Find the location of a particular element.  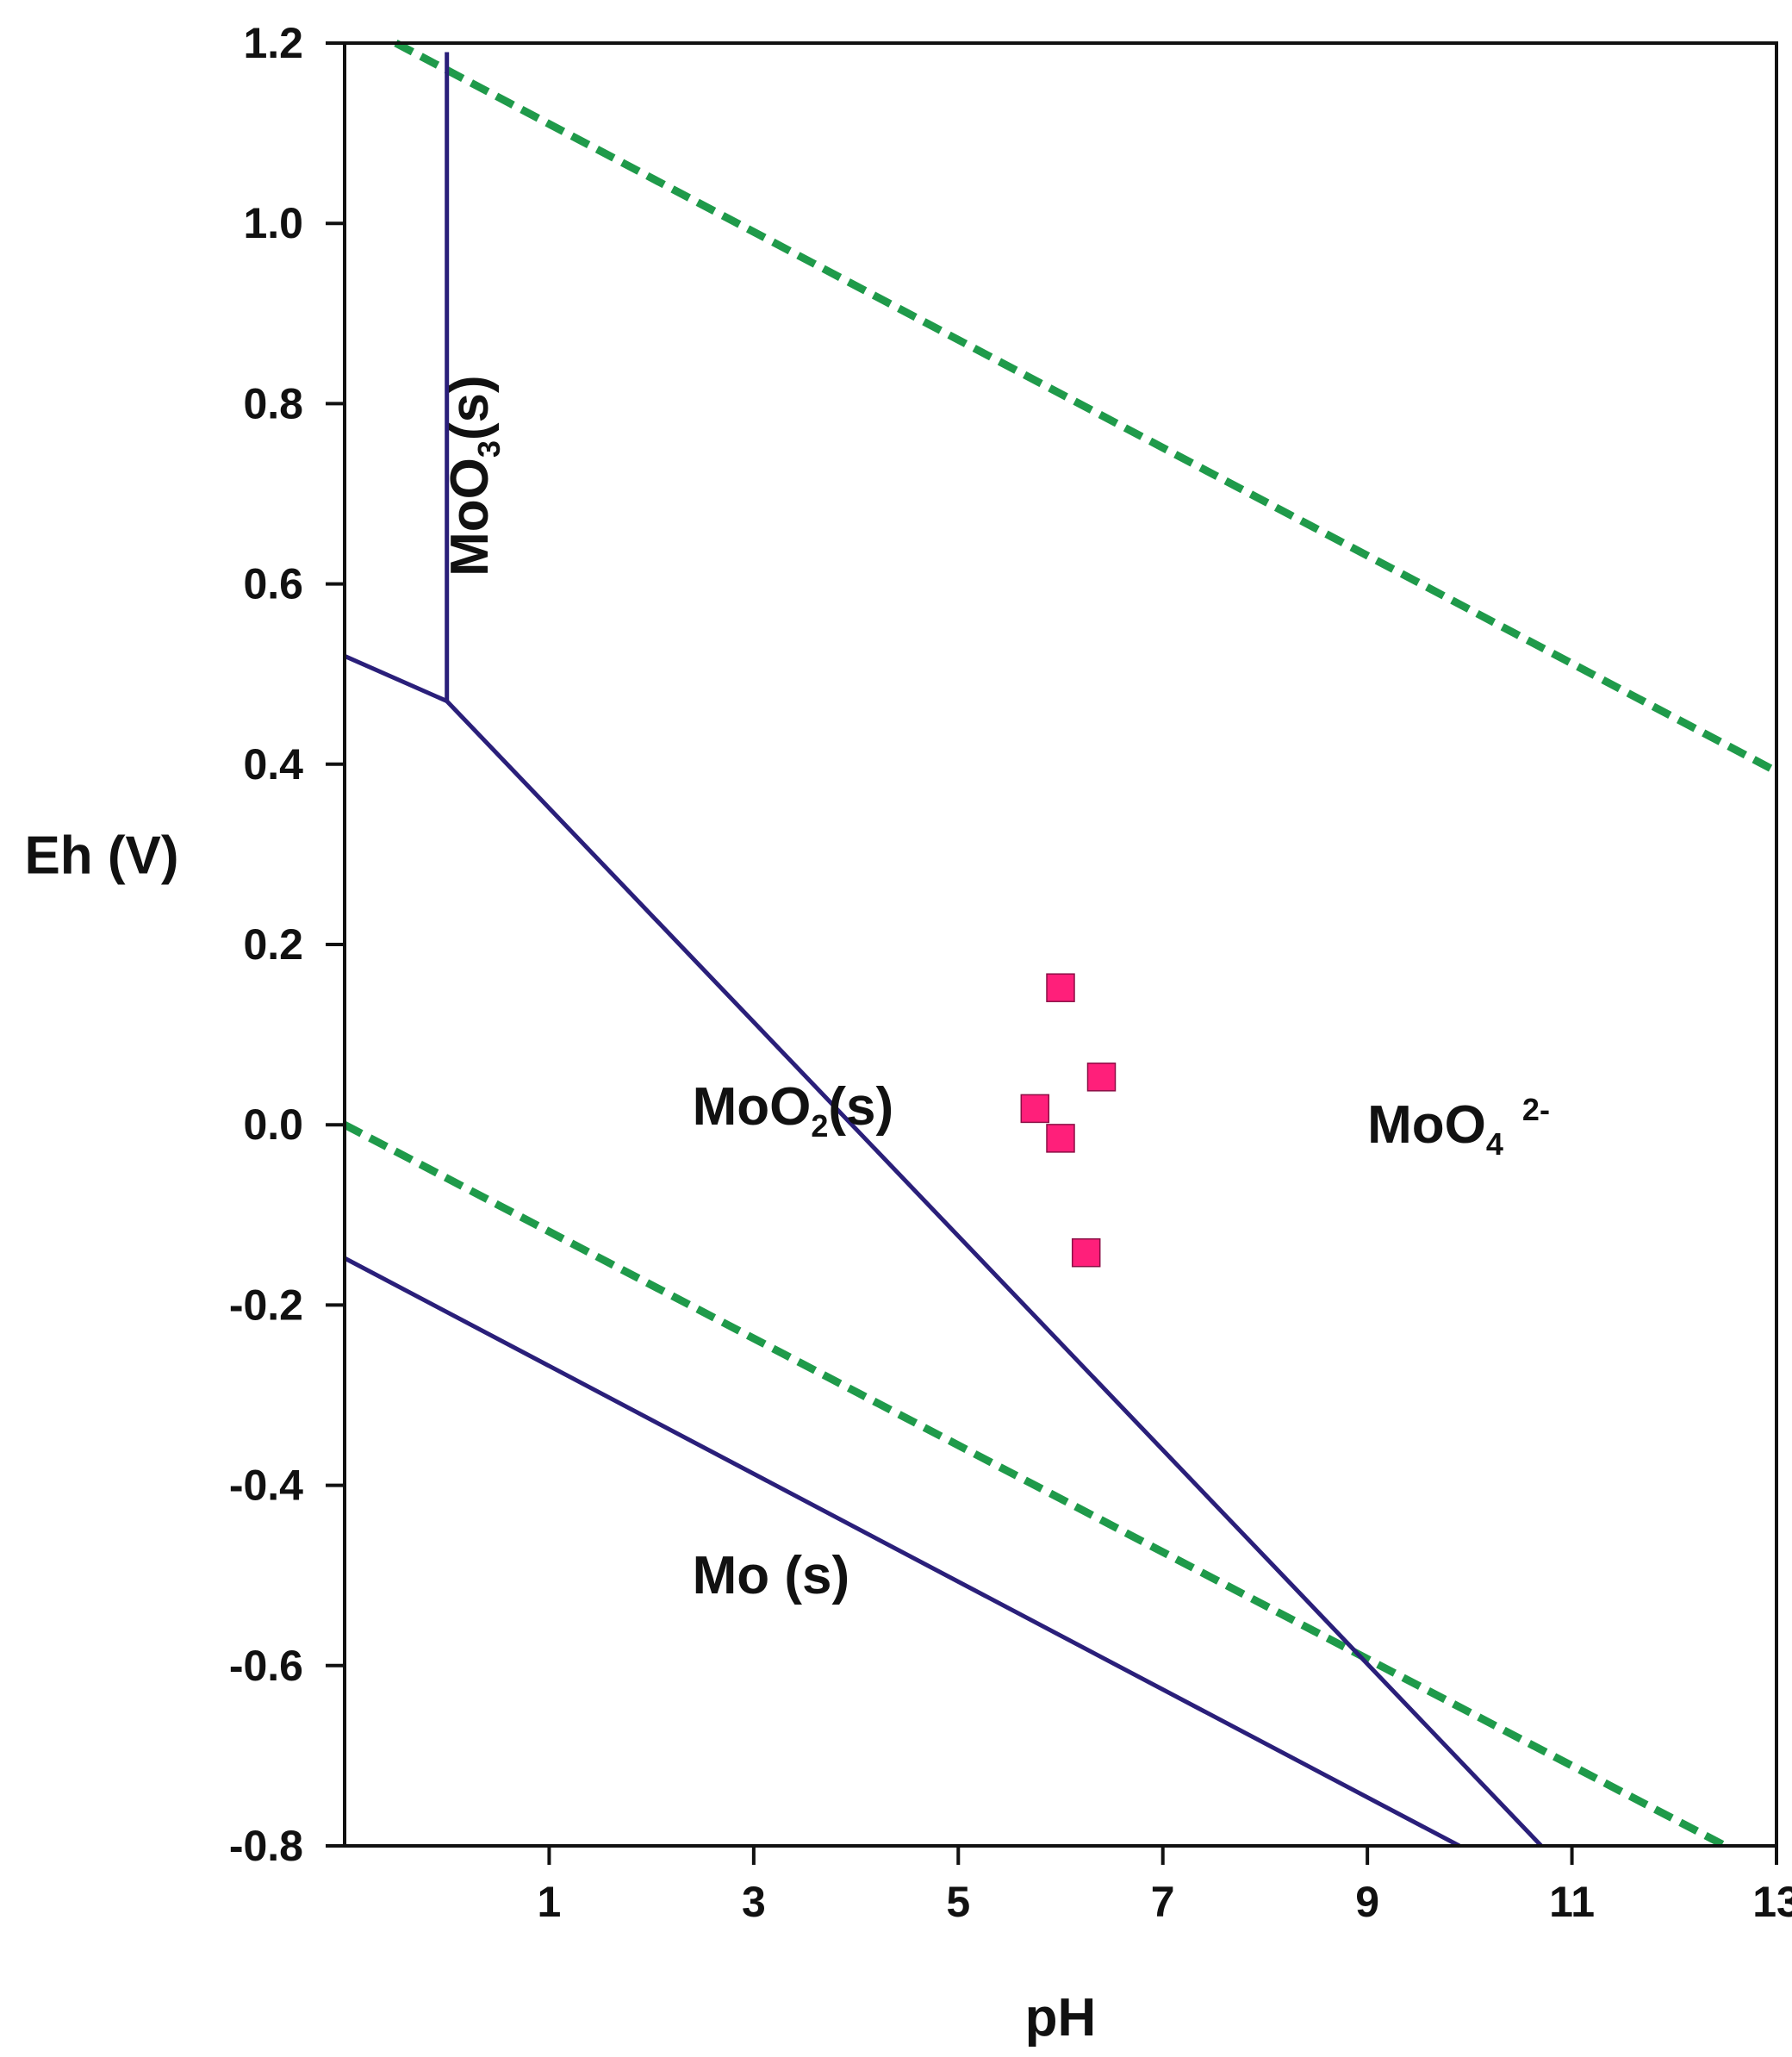

x-tick-label: 11 is located at coordinates (1572, 1902).